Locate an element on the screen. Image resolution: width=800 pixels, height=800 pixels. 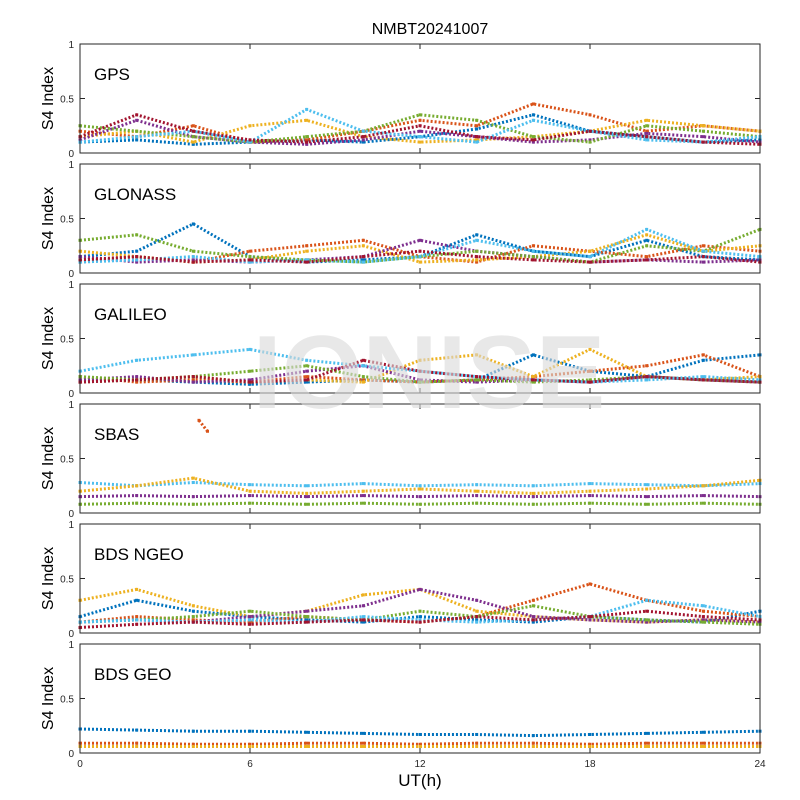
y-tick-label: 1 is located at coordinates (71, 645).